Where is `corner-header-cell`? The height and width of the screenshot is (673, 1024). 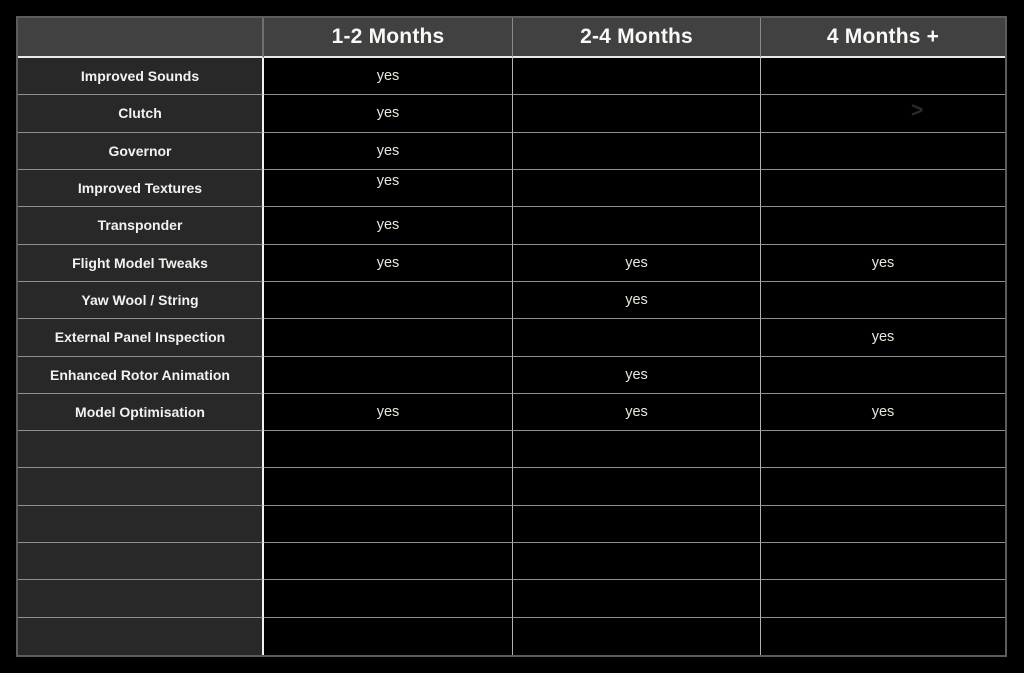 corner-header-cell is located at coordinates (141, 38).